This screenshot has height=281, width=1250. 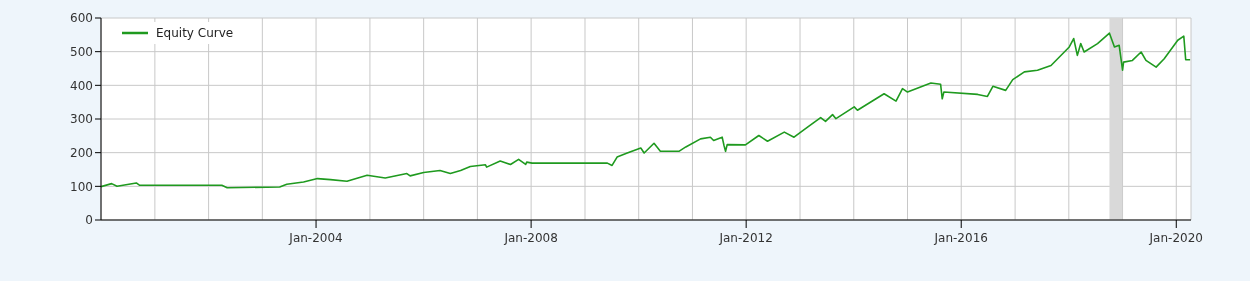 I want to click on y-tick-label: 500, so click(x=81, y=51).